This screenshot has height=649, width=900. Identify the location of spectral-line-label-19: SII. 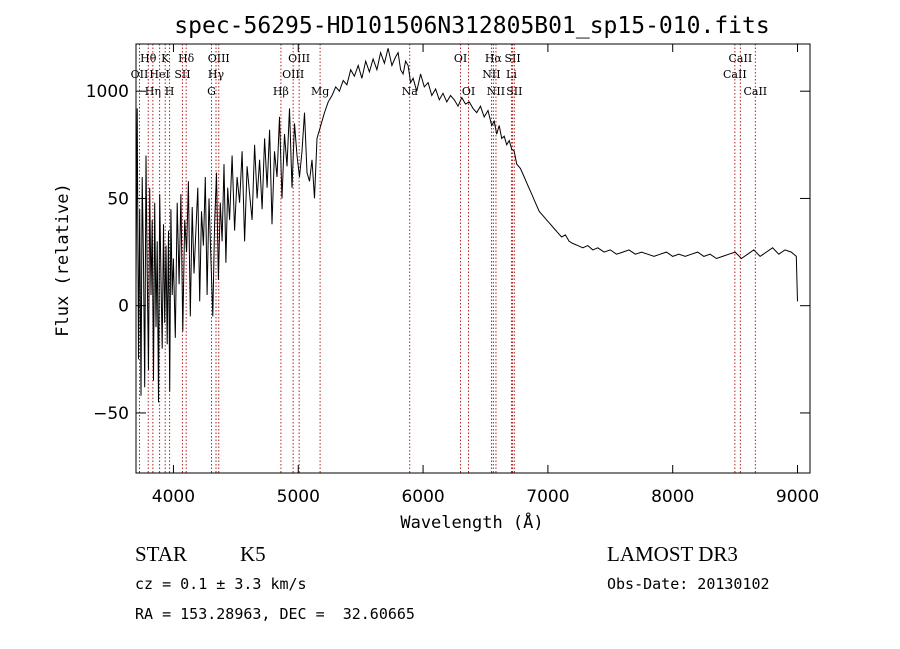
(512, 58).